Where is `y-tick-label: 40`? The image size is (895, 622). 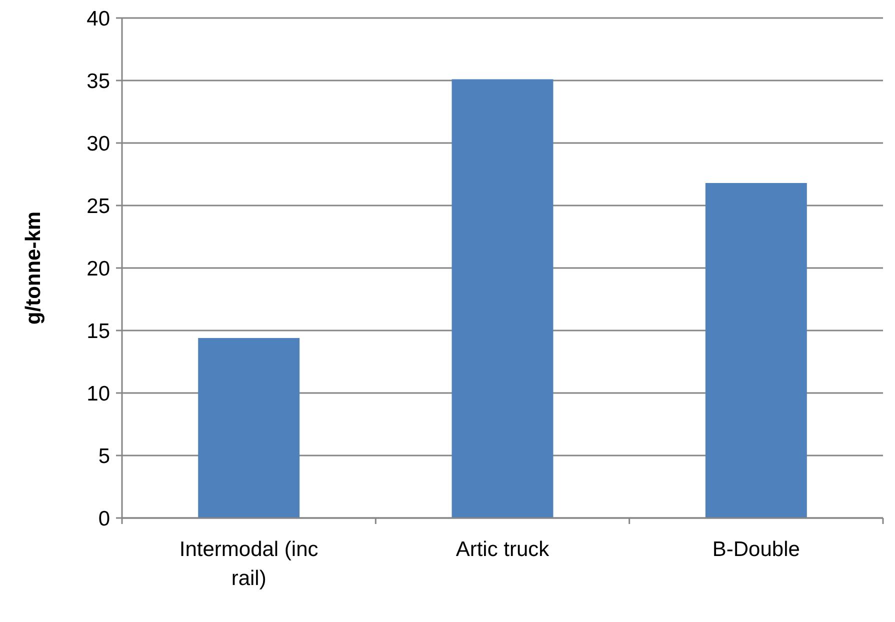 y-tick-label: 40 is located at coordinates (98, 18).